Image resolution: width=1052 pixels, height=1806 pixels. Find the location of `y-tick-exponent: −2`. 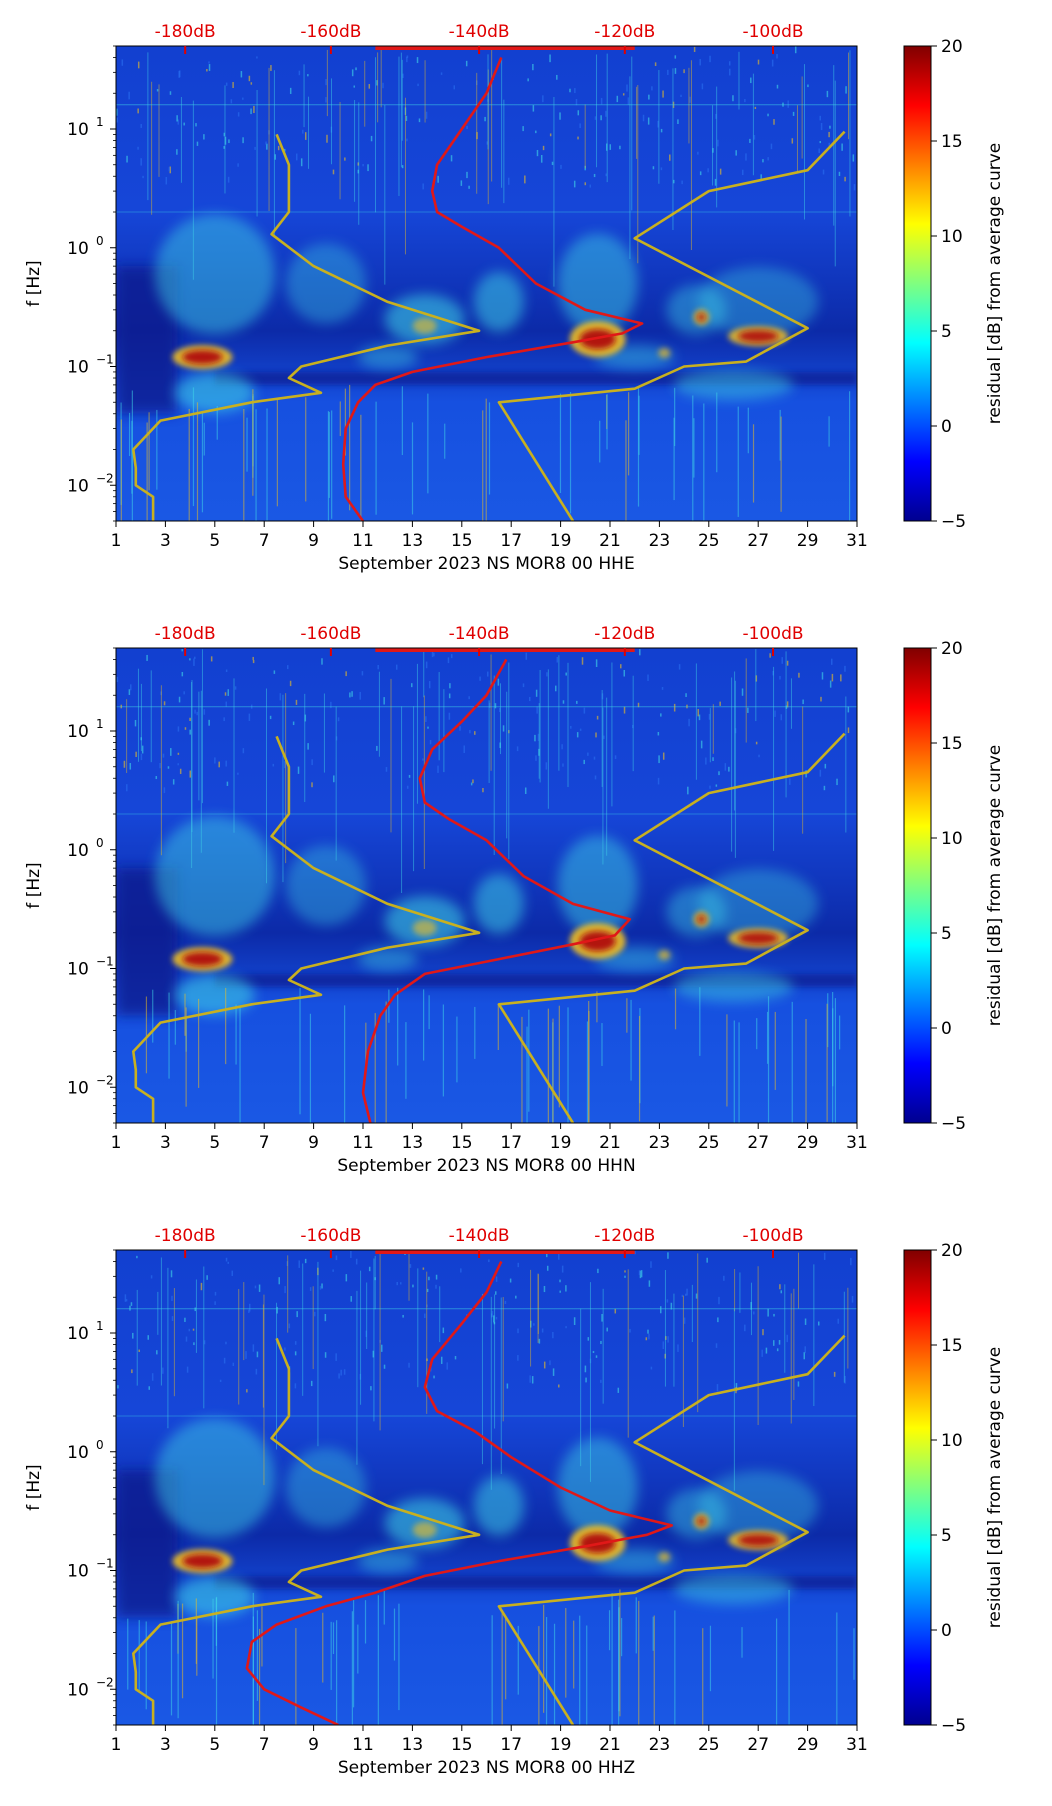

y-tick-exponent: −2 is located at coordinates (105, 478).